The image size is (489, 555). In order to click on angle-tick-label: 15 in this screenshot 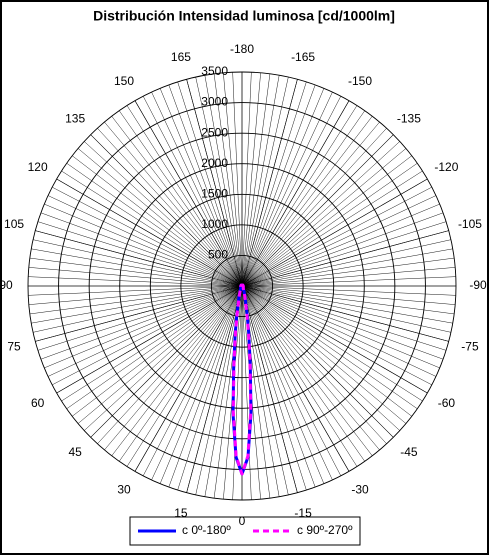, I will do `click(181, 513)`.